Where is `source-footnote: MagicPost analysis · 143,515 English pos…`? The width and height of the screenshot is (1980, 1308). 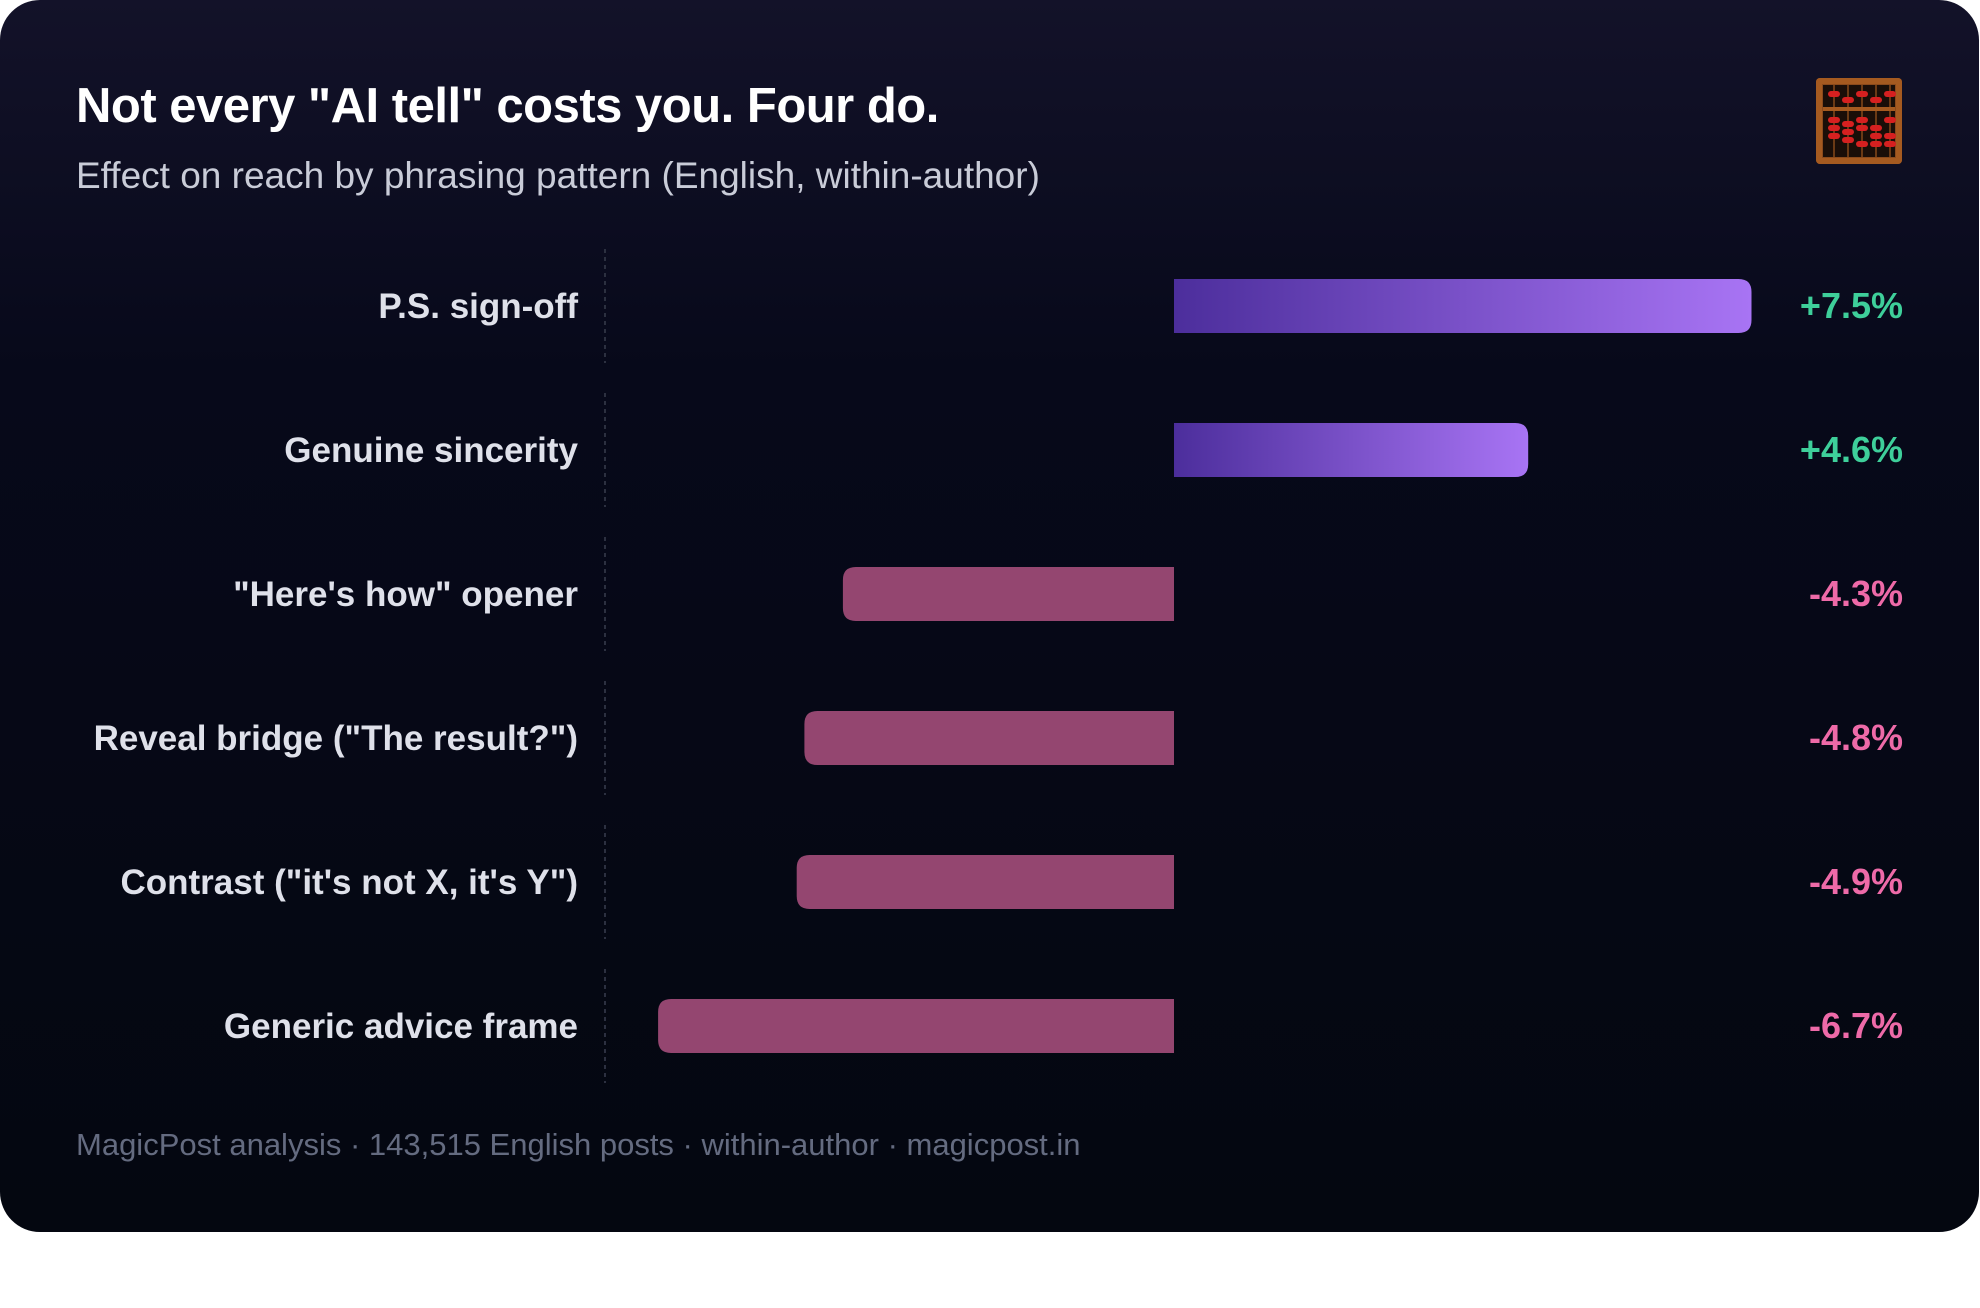 source-footnote: MagicPost analysis · 143,515 English pos… is located at coordinates (578, 1144).